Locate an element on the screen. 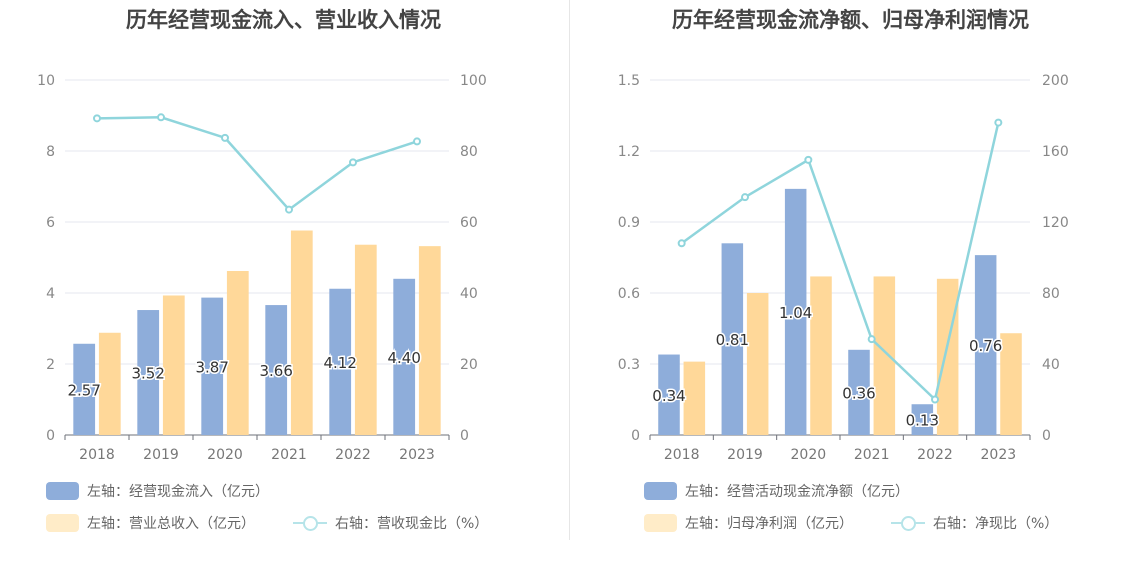  data-label: 0.36 is located at coordinates (858, 393).